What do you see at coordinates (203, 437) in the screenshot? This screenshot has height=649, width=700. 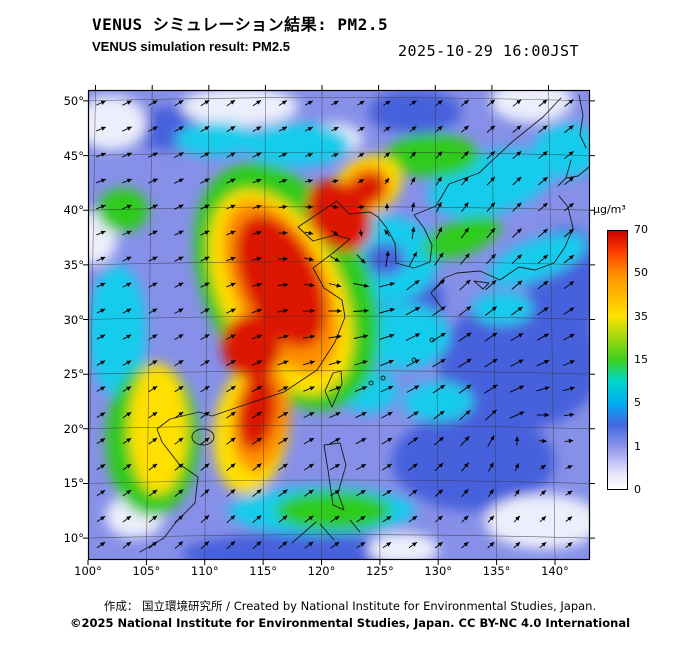 I see `coastline-hainan` at bounding box center [203, 437].